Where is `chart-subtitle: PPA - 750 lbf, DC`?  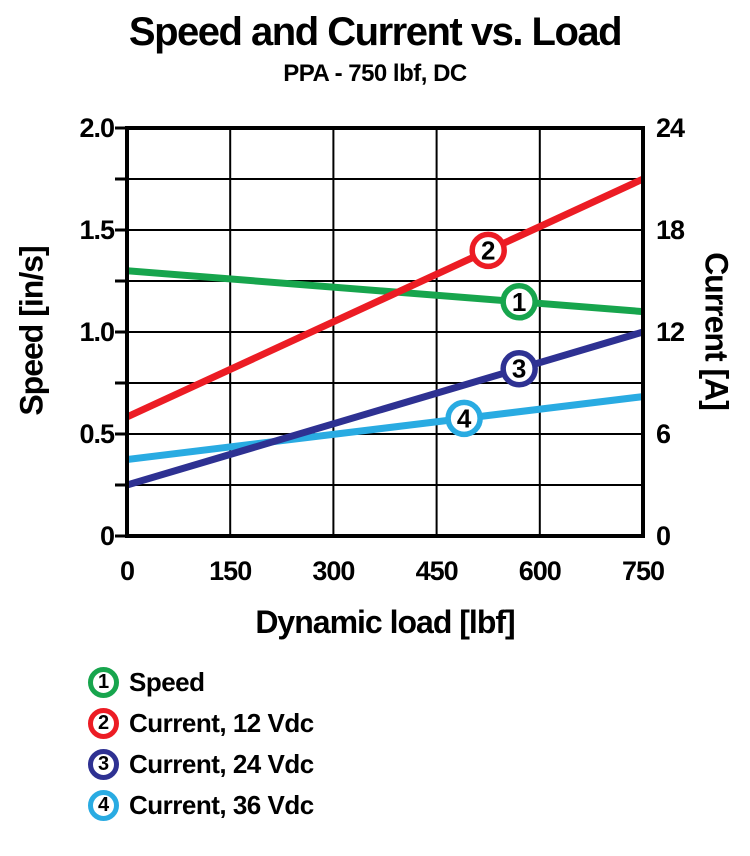
chart-subtitle: PPA - 750 lbf, DC is located at coordinates (375, 73).